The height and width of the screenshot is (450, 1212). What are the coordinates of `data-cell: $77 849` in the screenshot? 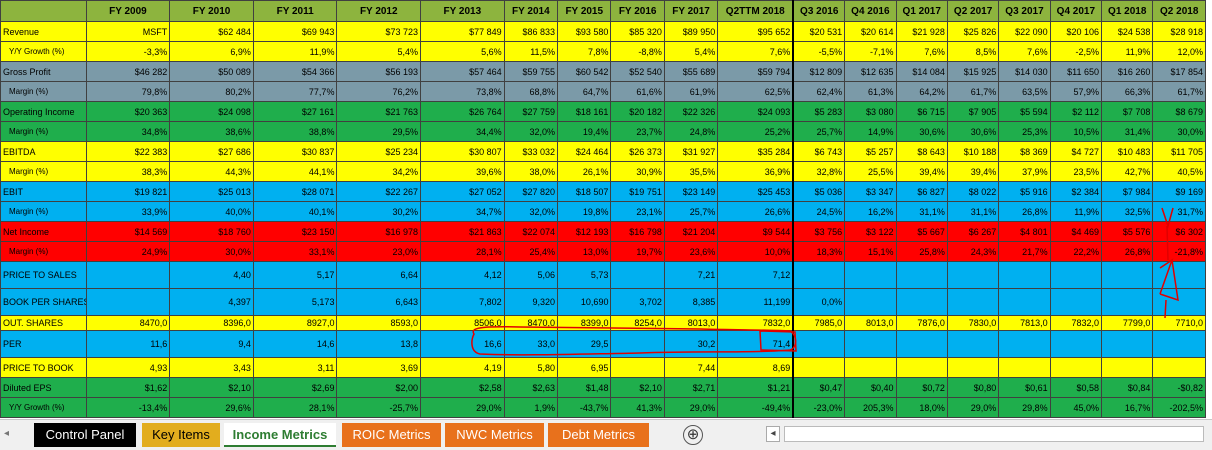 It's located at (462, 31).